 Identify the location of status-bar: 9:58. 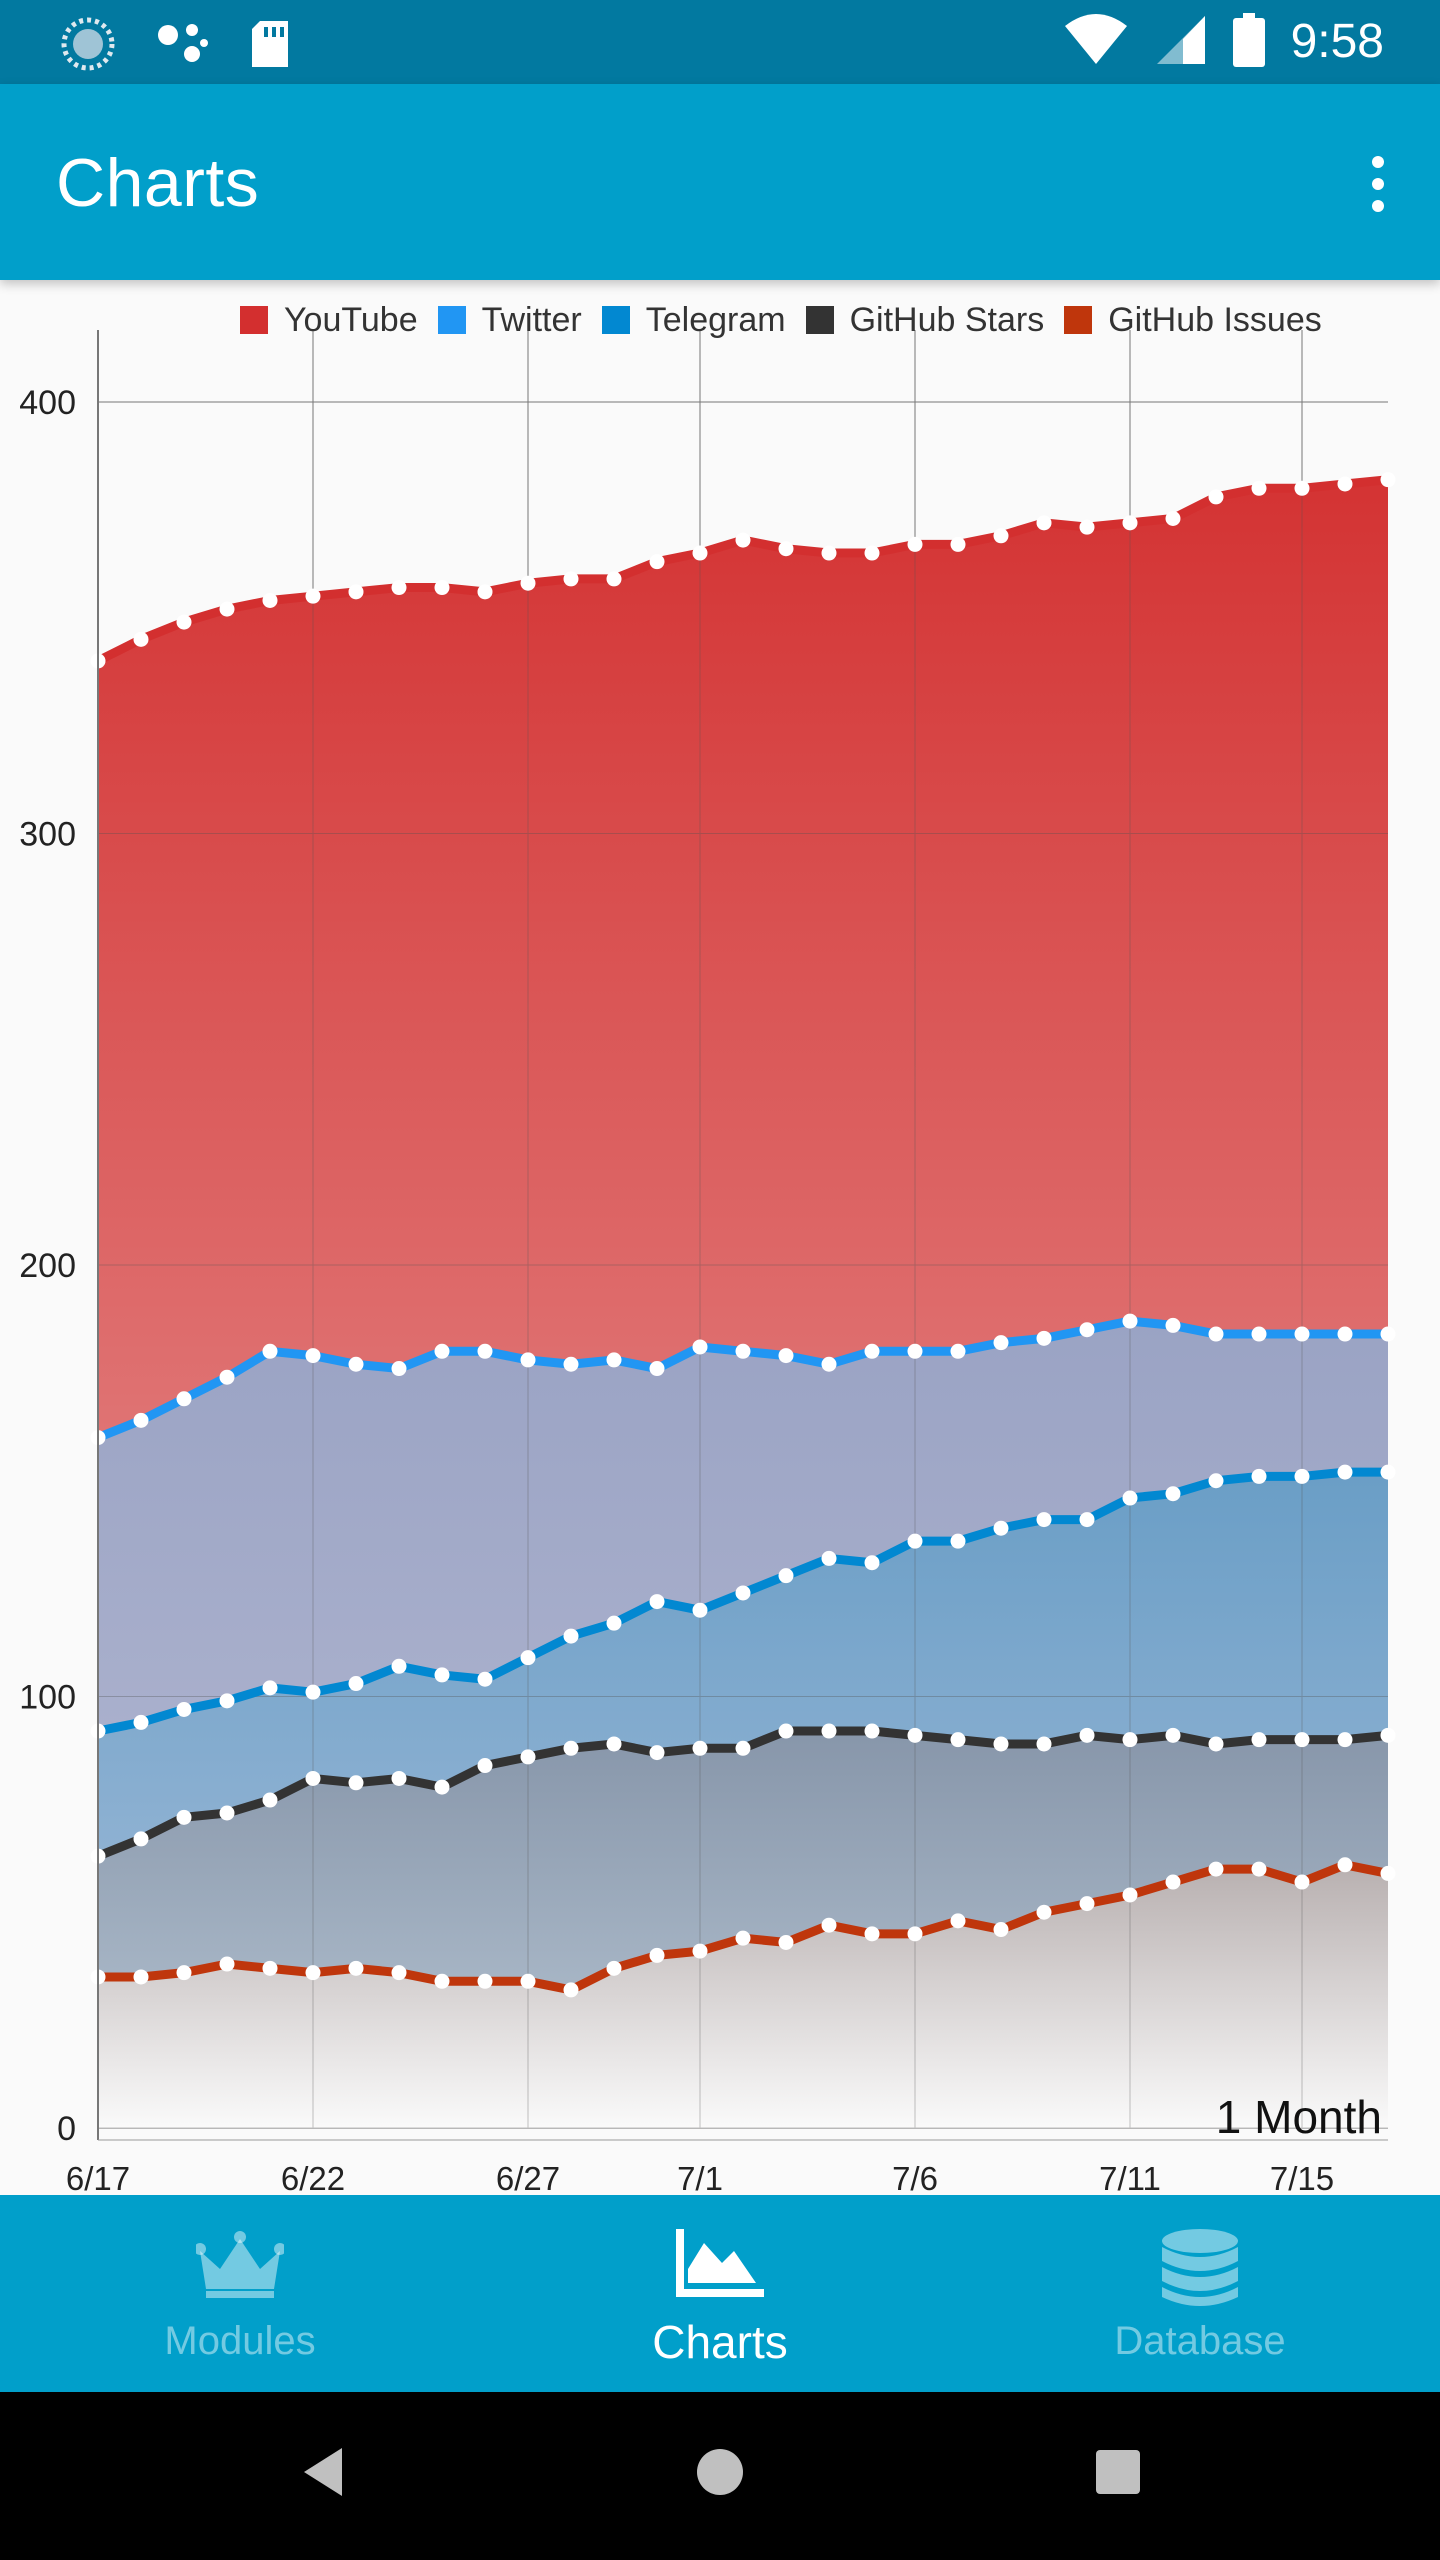
(720, 42).